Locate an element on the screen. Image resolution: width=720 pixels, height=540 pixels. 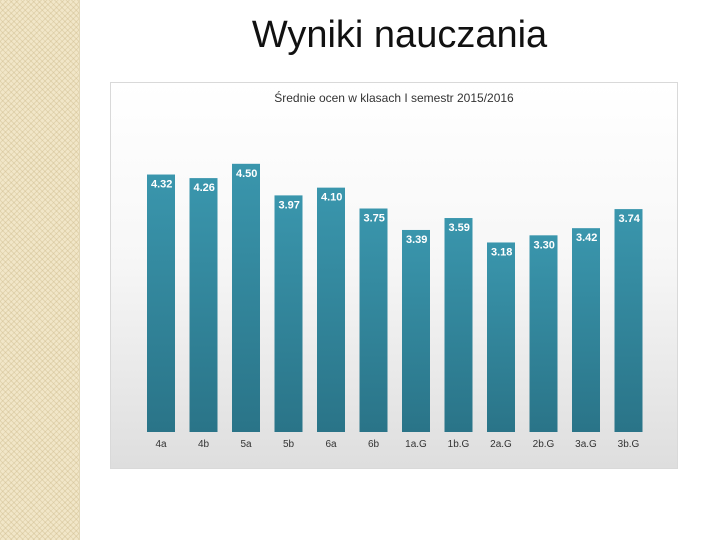
slide-title: Wyniki nauczania is located at coordinates (399, 35).